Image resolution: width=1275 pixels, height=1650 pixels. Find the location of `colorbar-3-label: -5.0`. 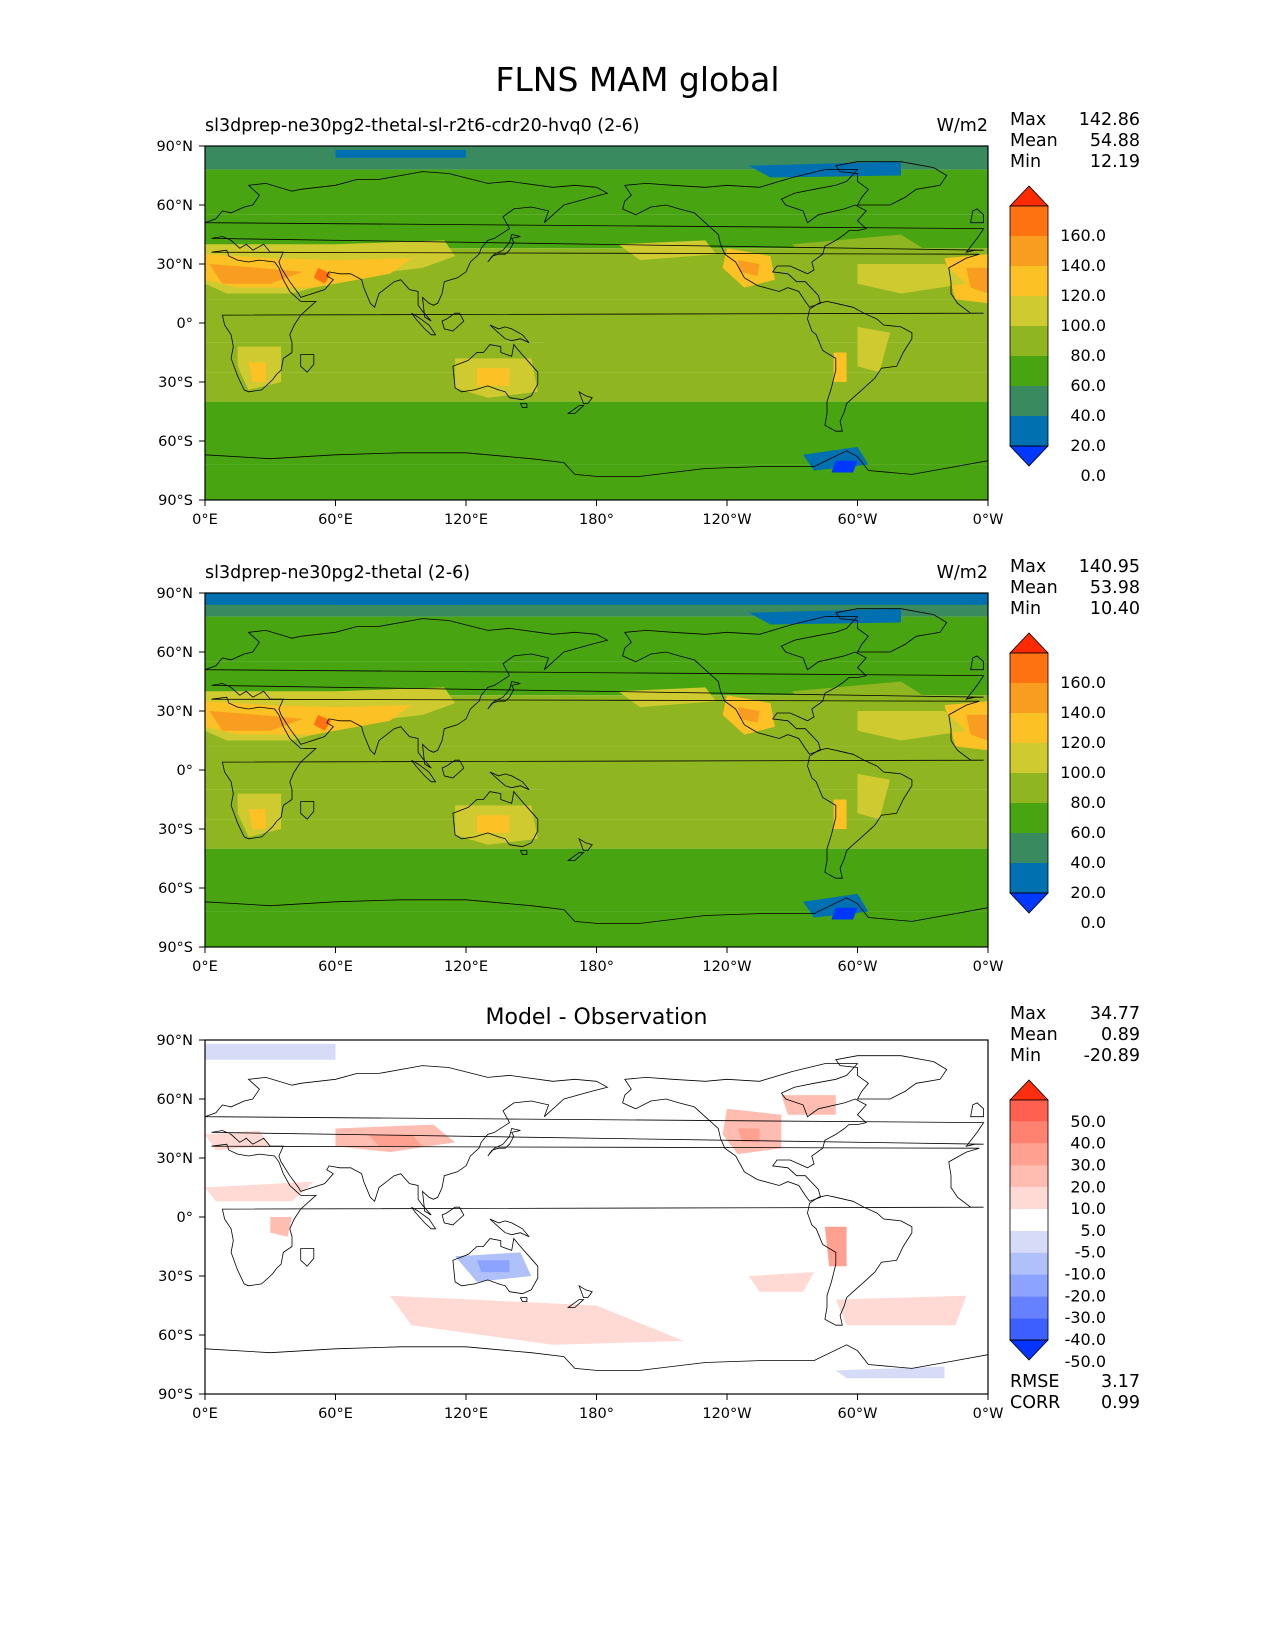

colorbar-3-label: -5.0 is located at coordinates (1090, 1252).